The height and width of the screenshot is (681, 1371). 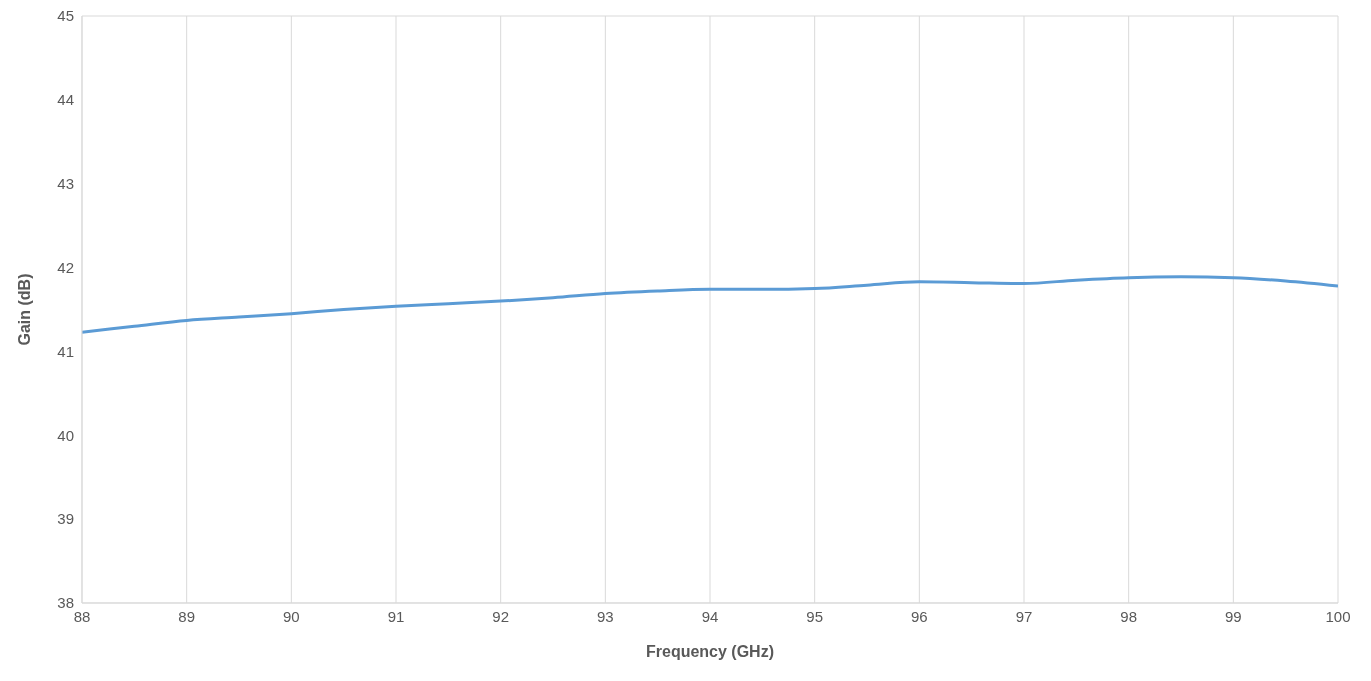 What do you see at coordinates (605, 616) in the screenshot?
I see `x-tick-label: 93` at bounding box center [605, 616].